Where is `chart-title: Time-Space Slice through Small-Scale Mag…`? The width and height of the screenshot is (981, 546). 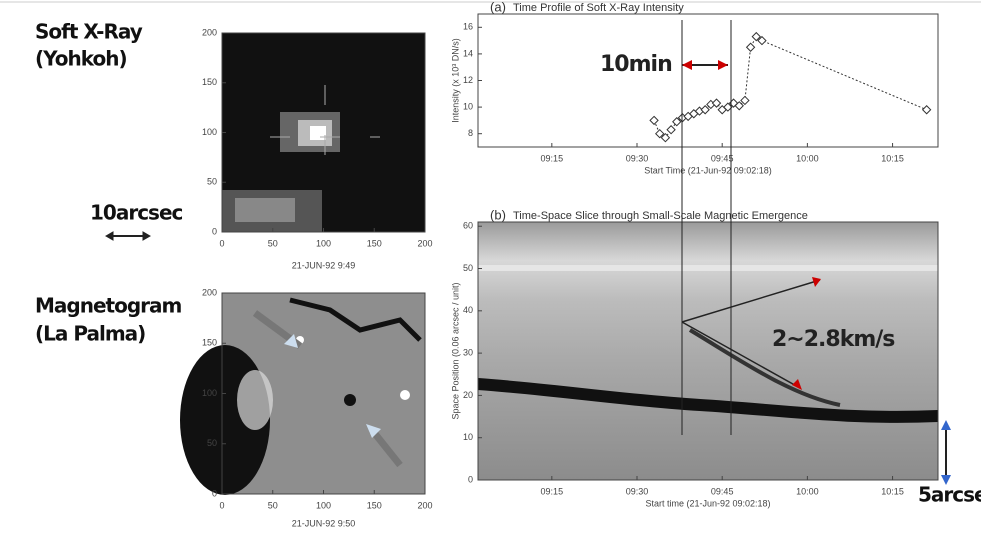 chart-title: Time-Space Slice through Small-Scale Mag… is located at coordinates (660, 216).